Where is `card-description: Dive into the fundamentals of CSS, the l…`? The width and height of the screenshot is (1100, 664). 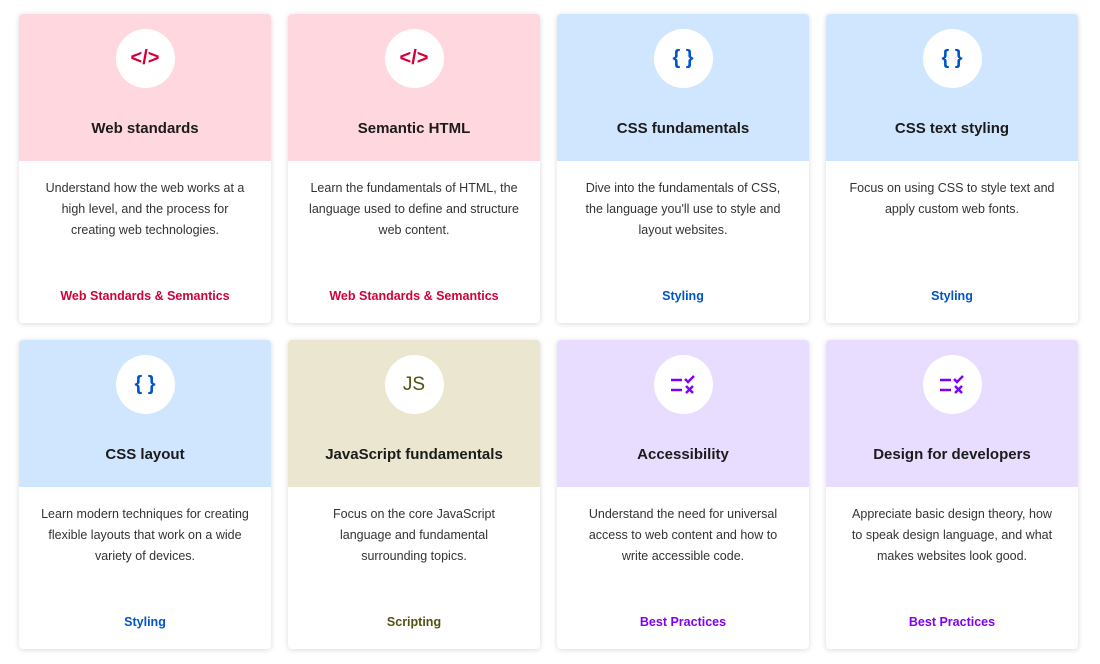 card-description: Dive into the fundamentals of CSS, the l… is located at coordinates (683, 209).